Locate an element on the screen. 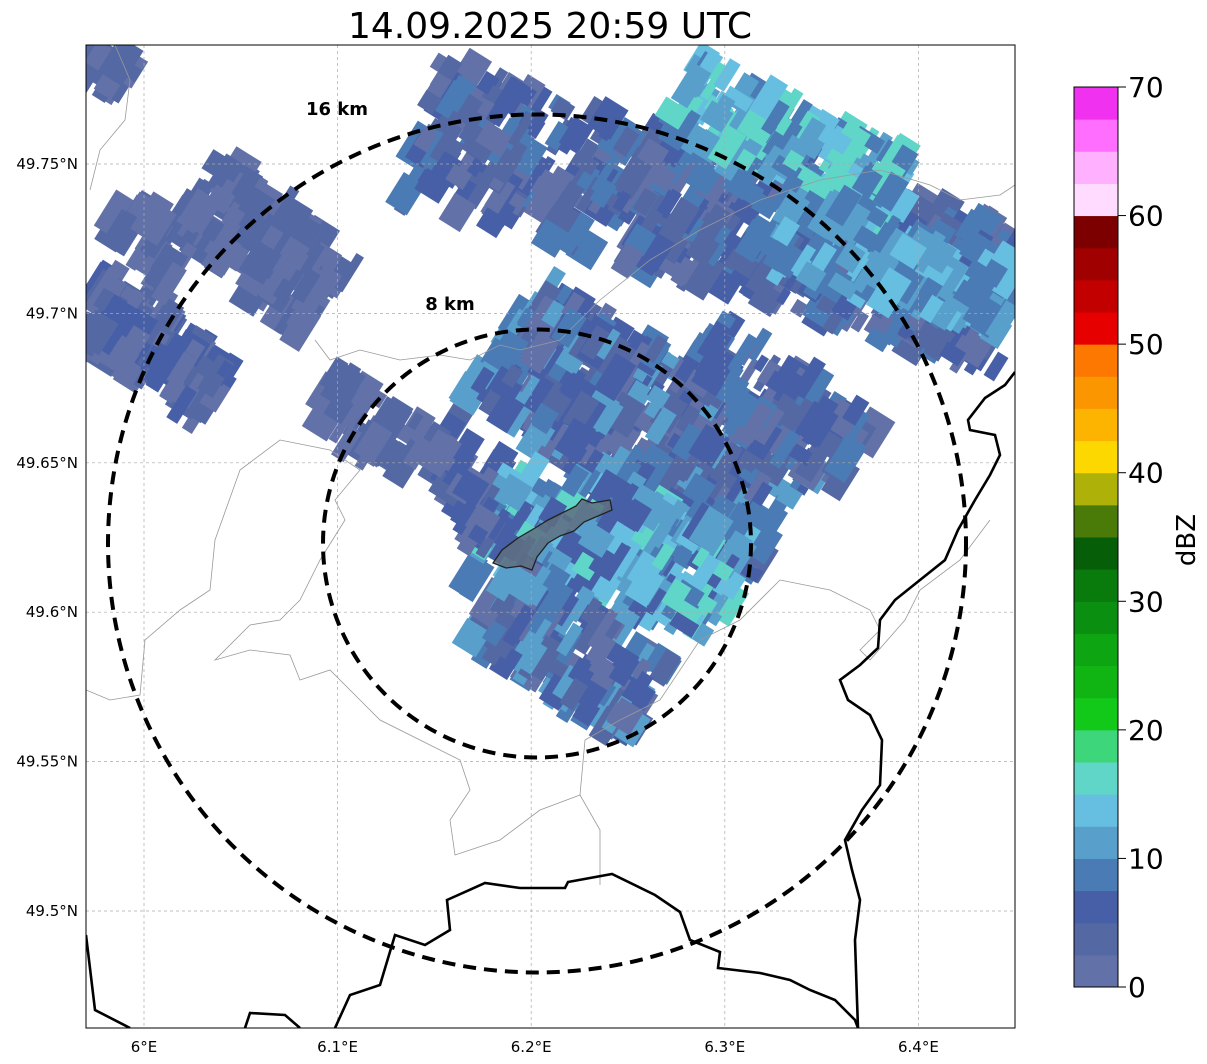 This screenshot has width=1207, height=1064. colorbar-tick-label: 60 is located at coordinates (1146, 216).